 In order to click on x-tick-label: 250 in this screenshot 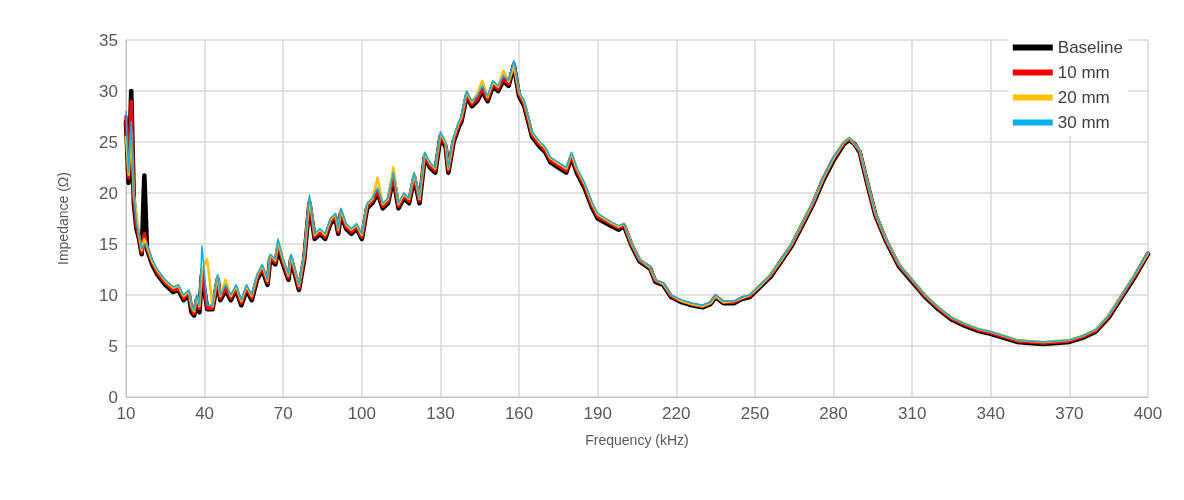, I will do `click(755, 413)`.